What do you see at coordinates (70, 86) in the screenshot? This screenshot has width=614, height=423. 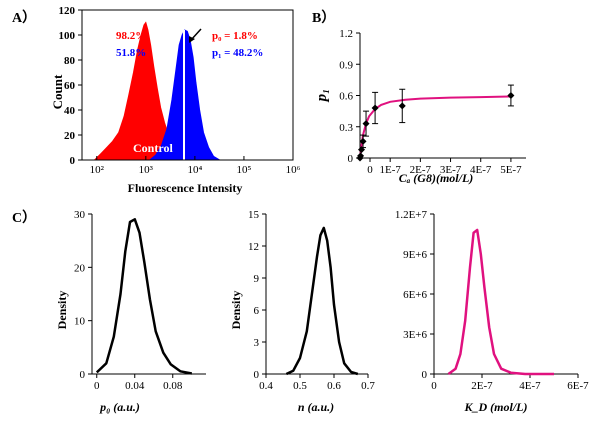 I see `panel-a-ytick-label: 60` at bounding box center [70, 86].